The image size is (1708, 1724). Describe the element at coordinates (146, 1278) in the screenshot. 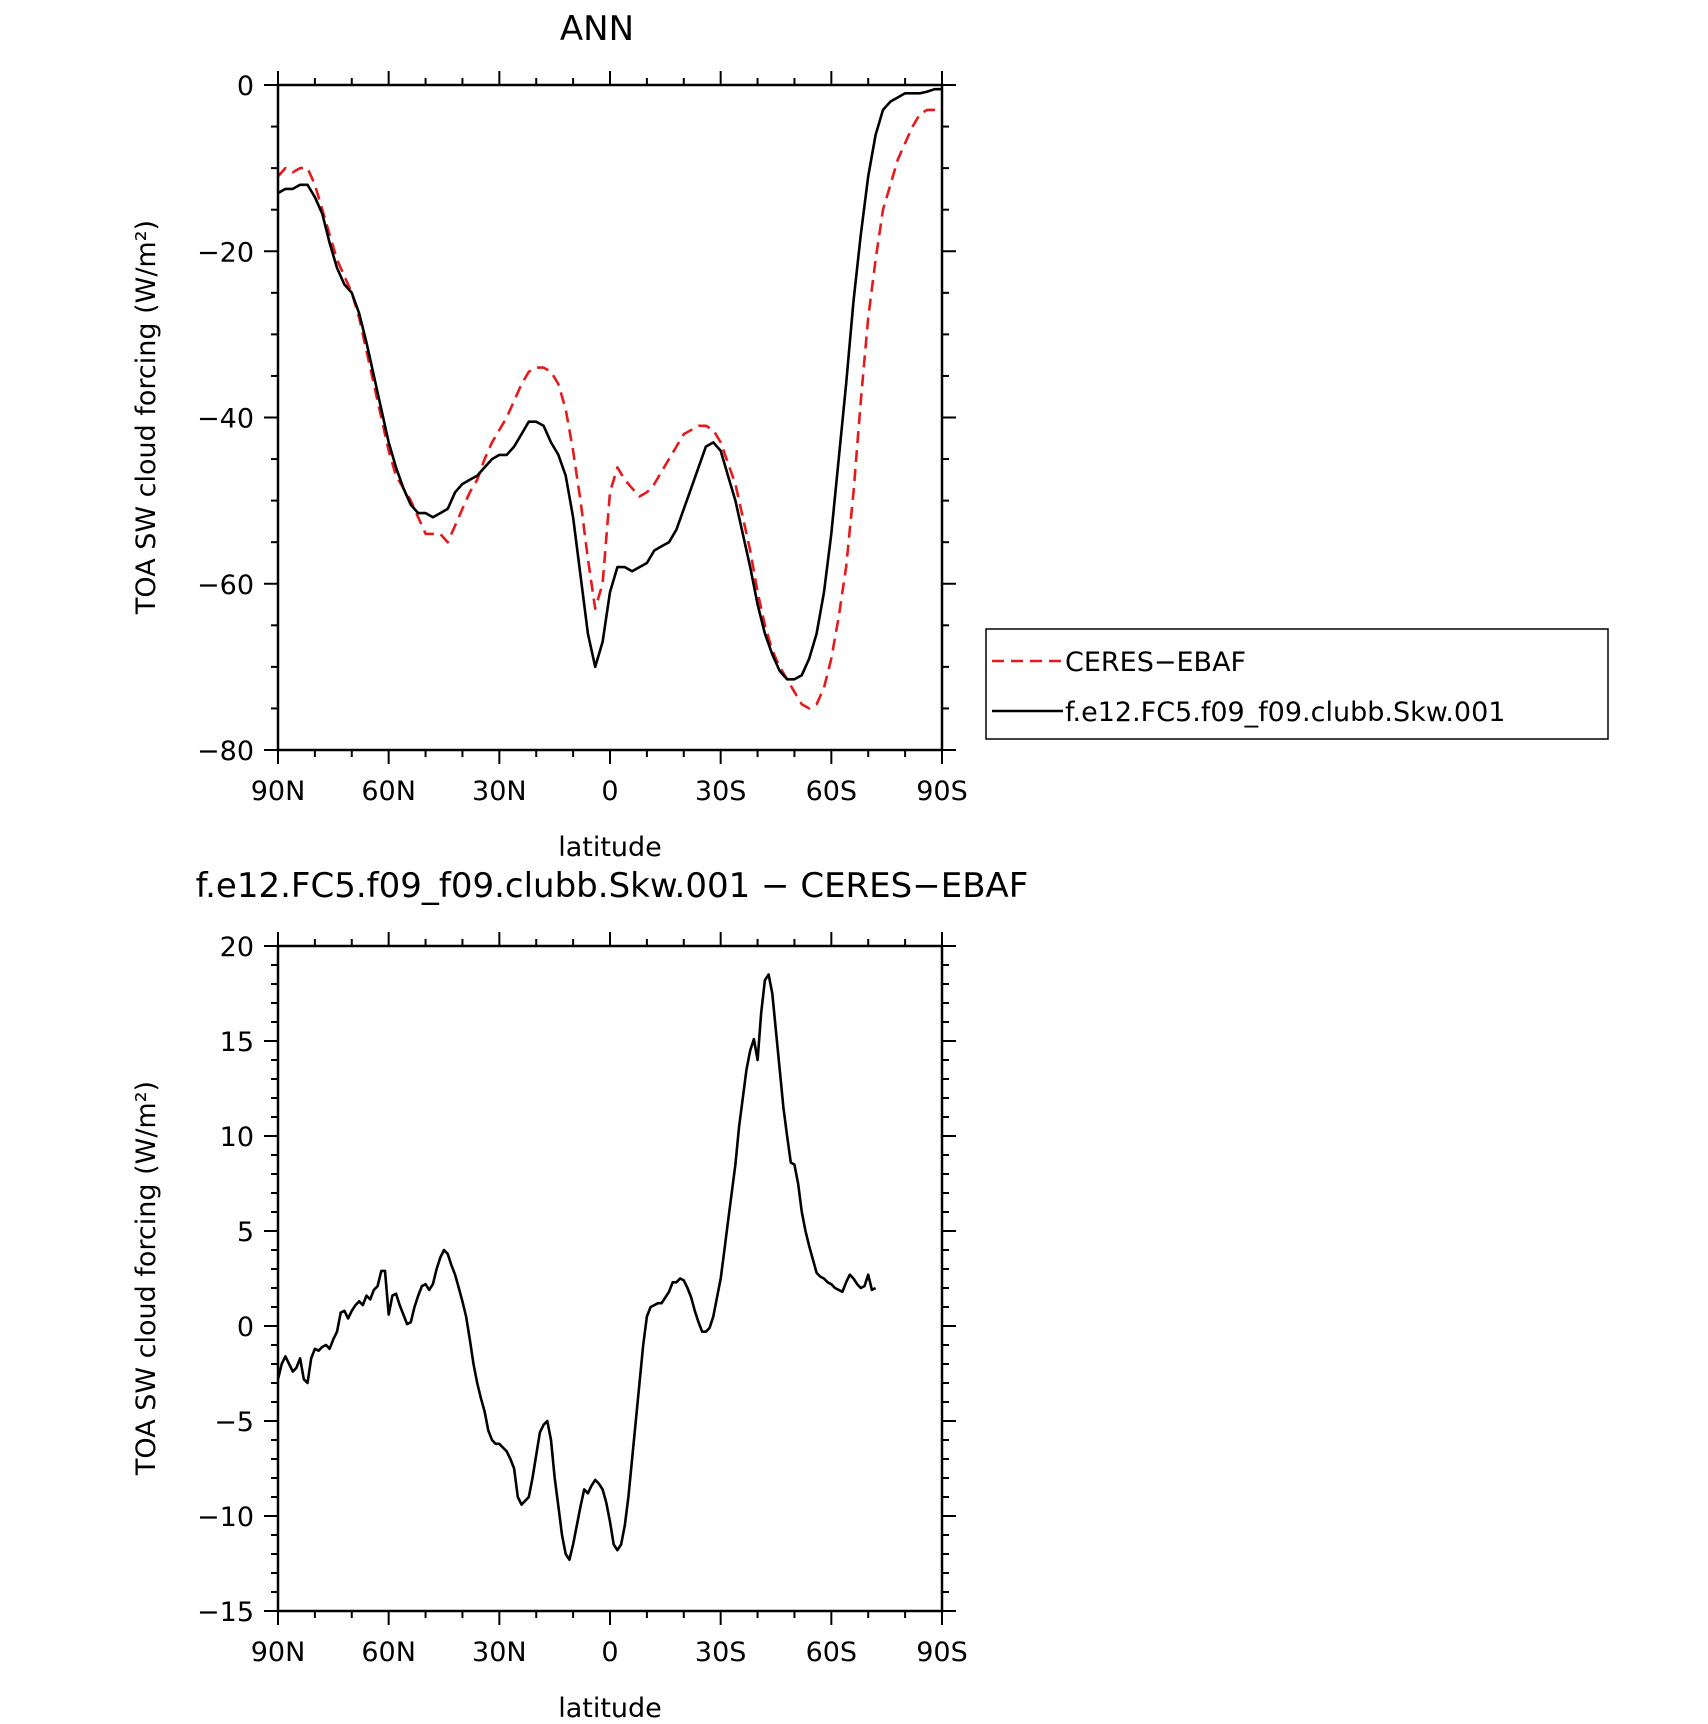

I see `panel-2-ylabel: TOA SW cloud forcing (W/m²)` at that location.